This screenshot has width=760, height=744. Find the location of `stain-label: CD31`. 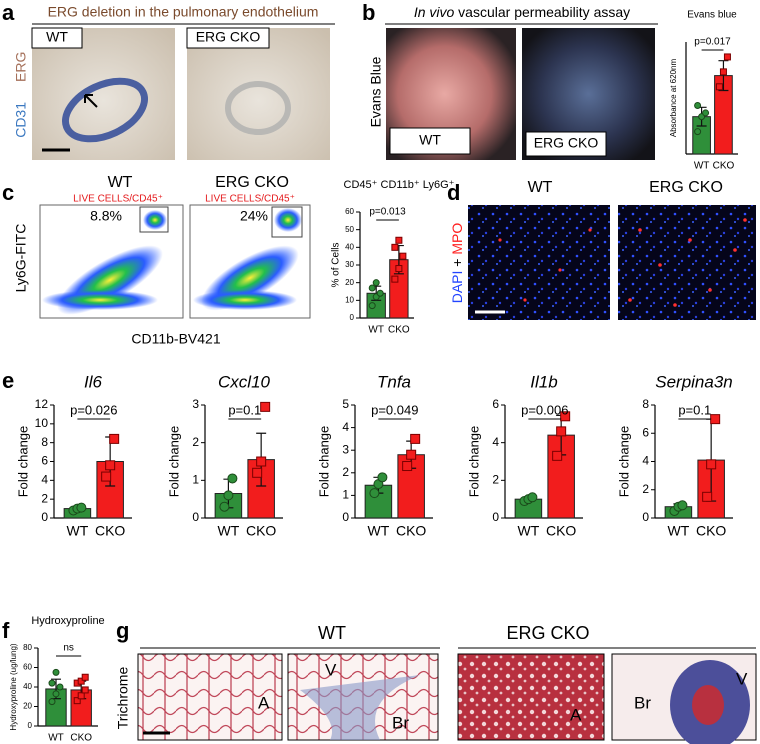

stain-label: CD31 is located at coordinates (21, 120).